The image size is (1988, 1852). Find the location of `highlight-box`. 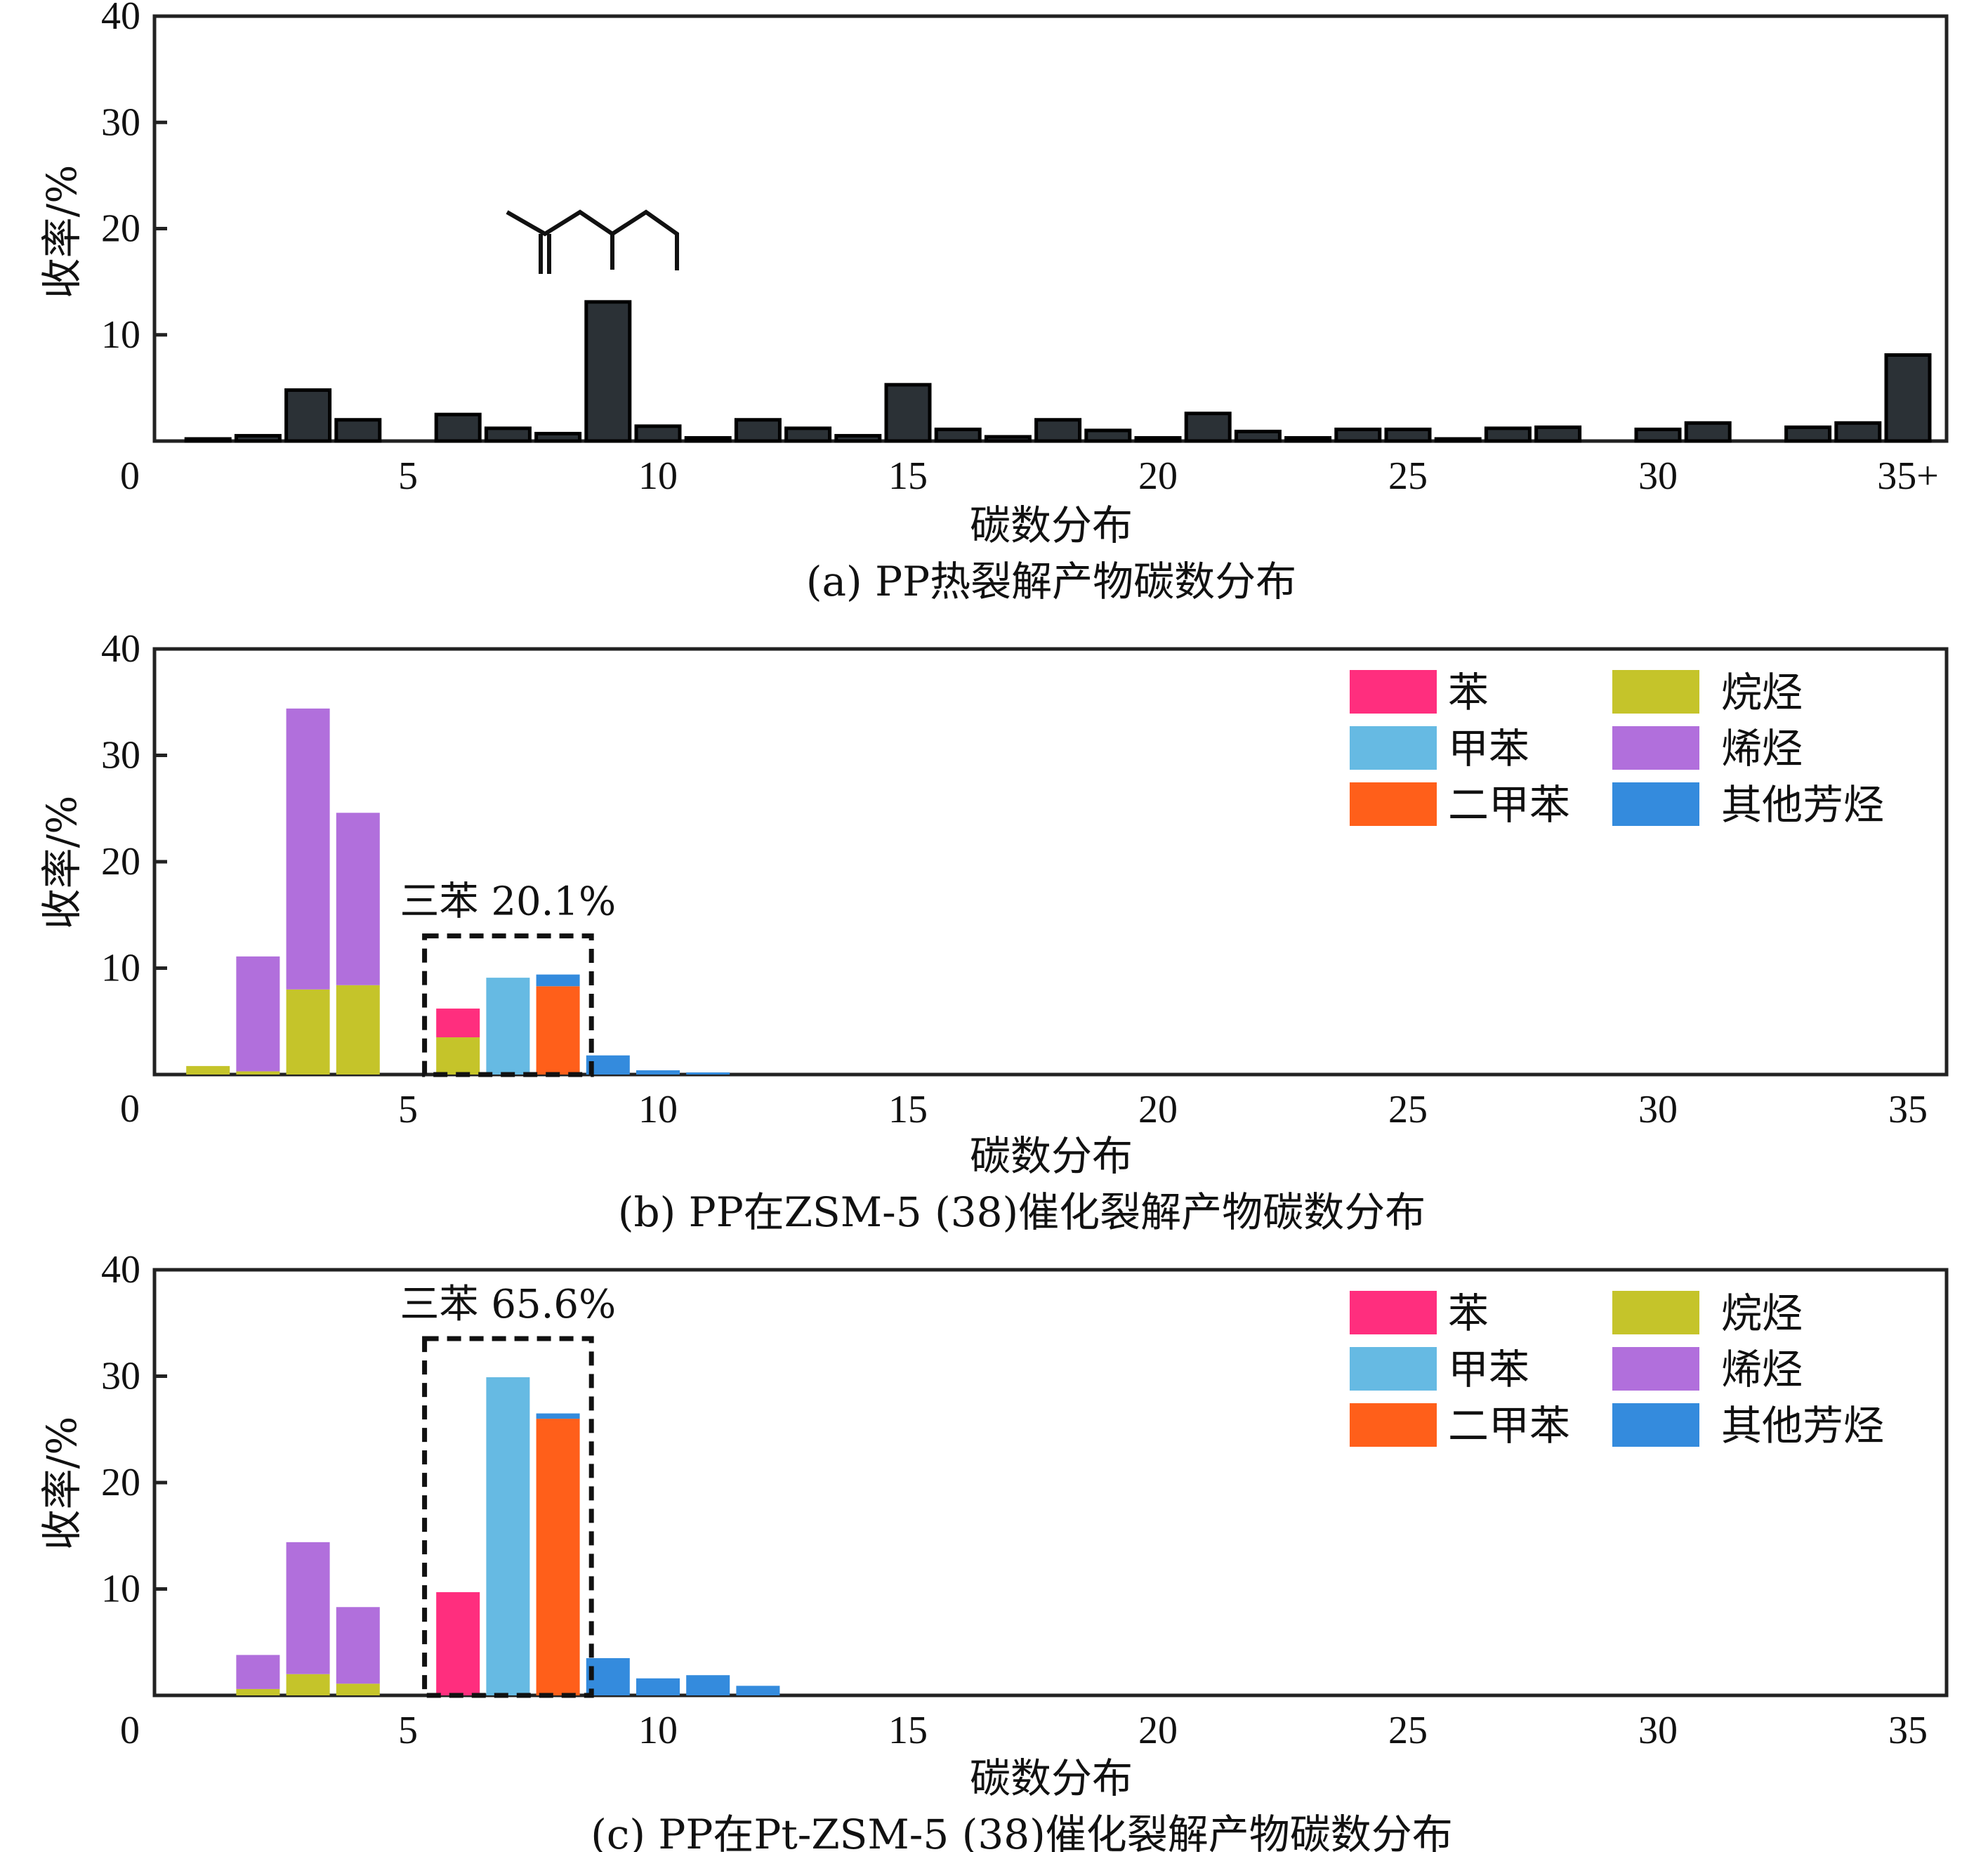

highlight-box is located at coordinates (508, 1005).